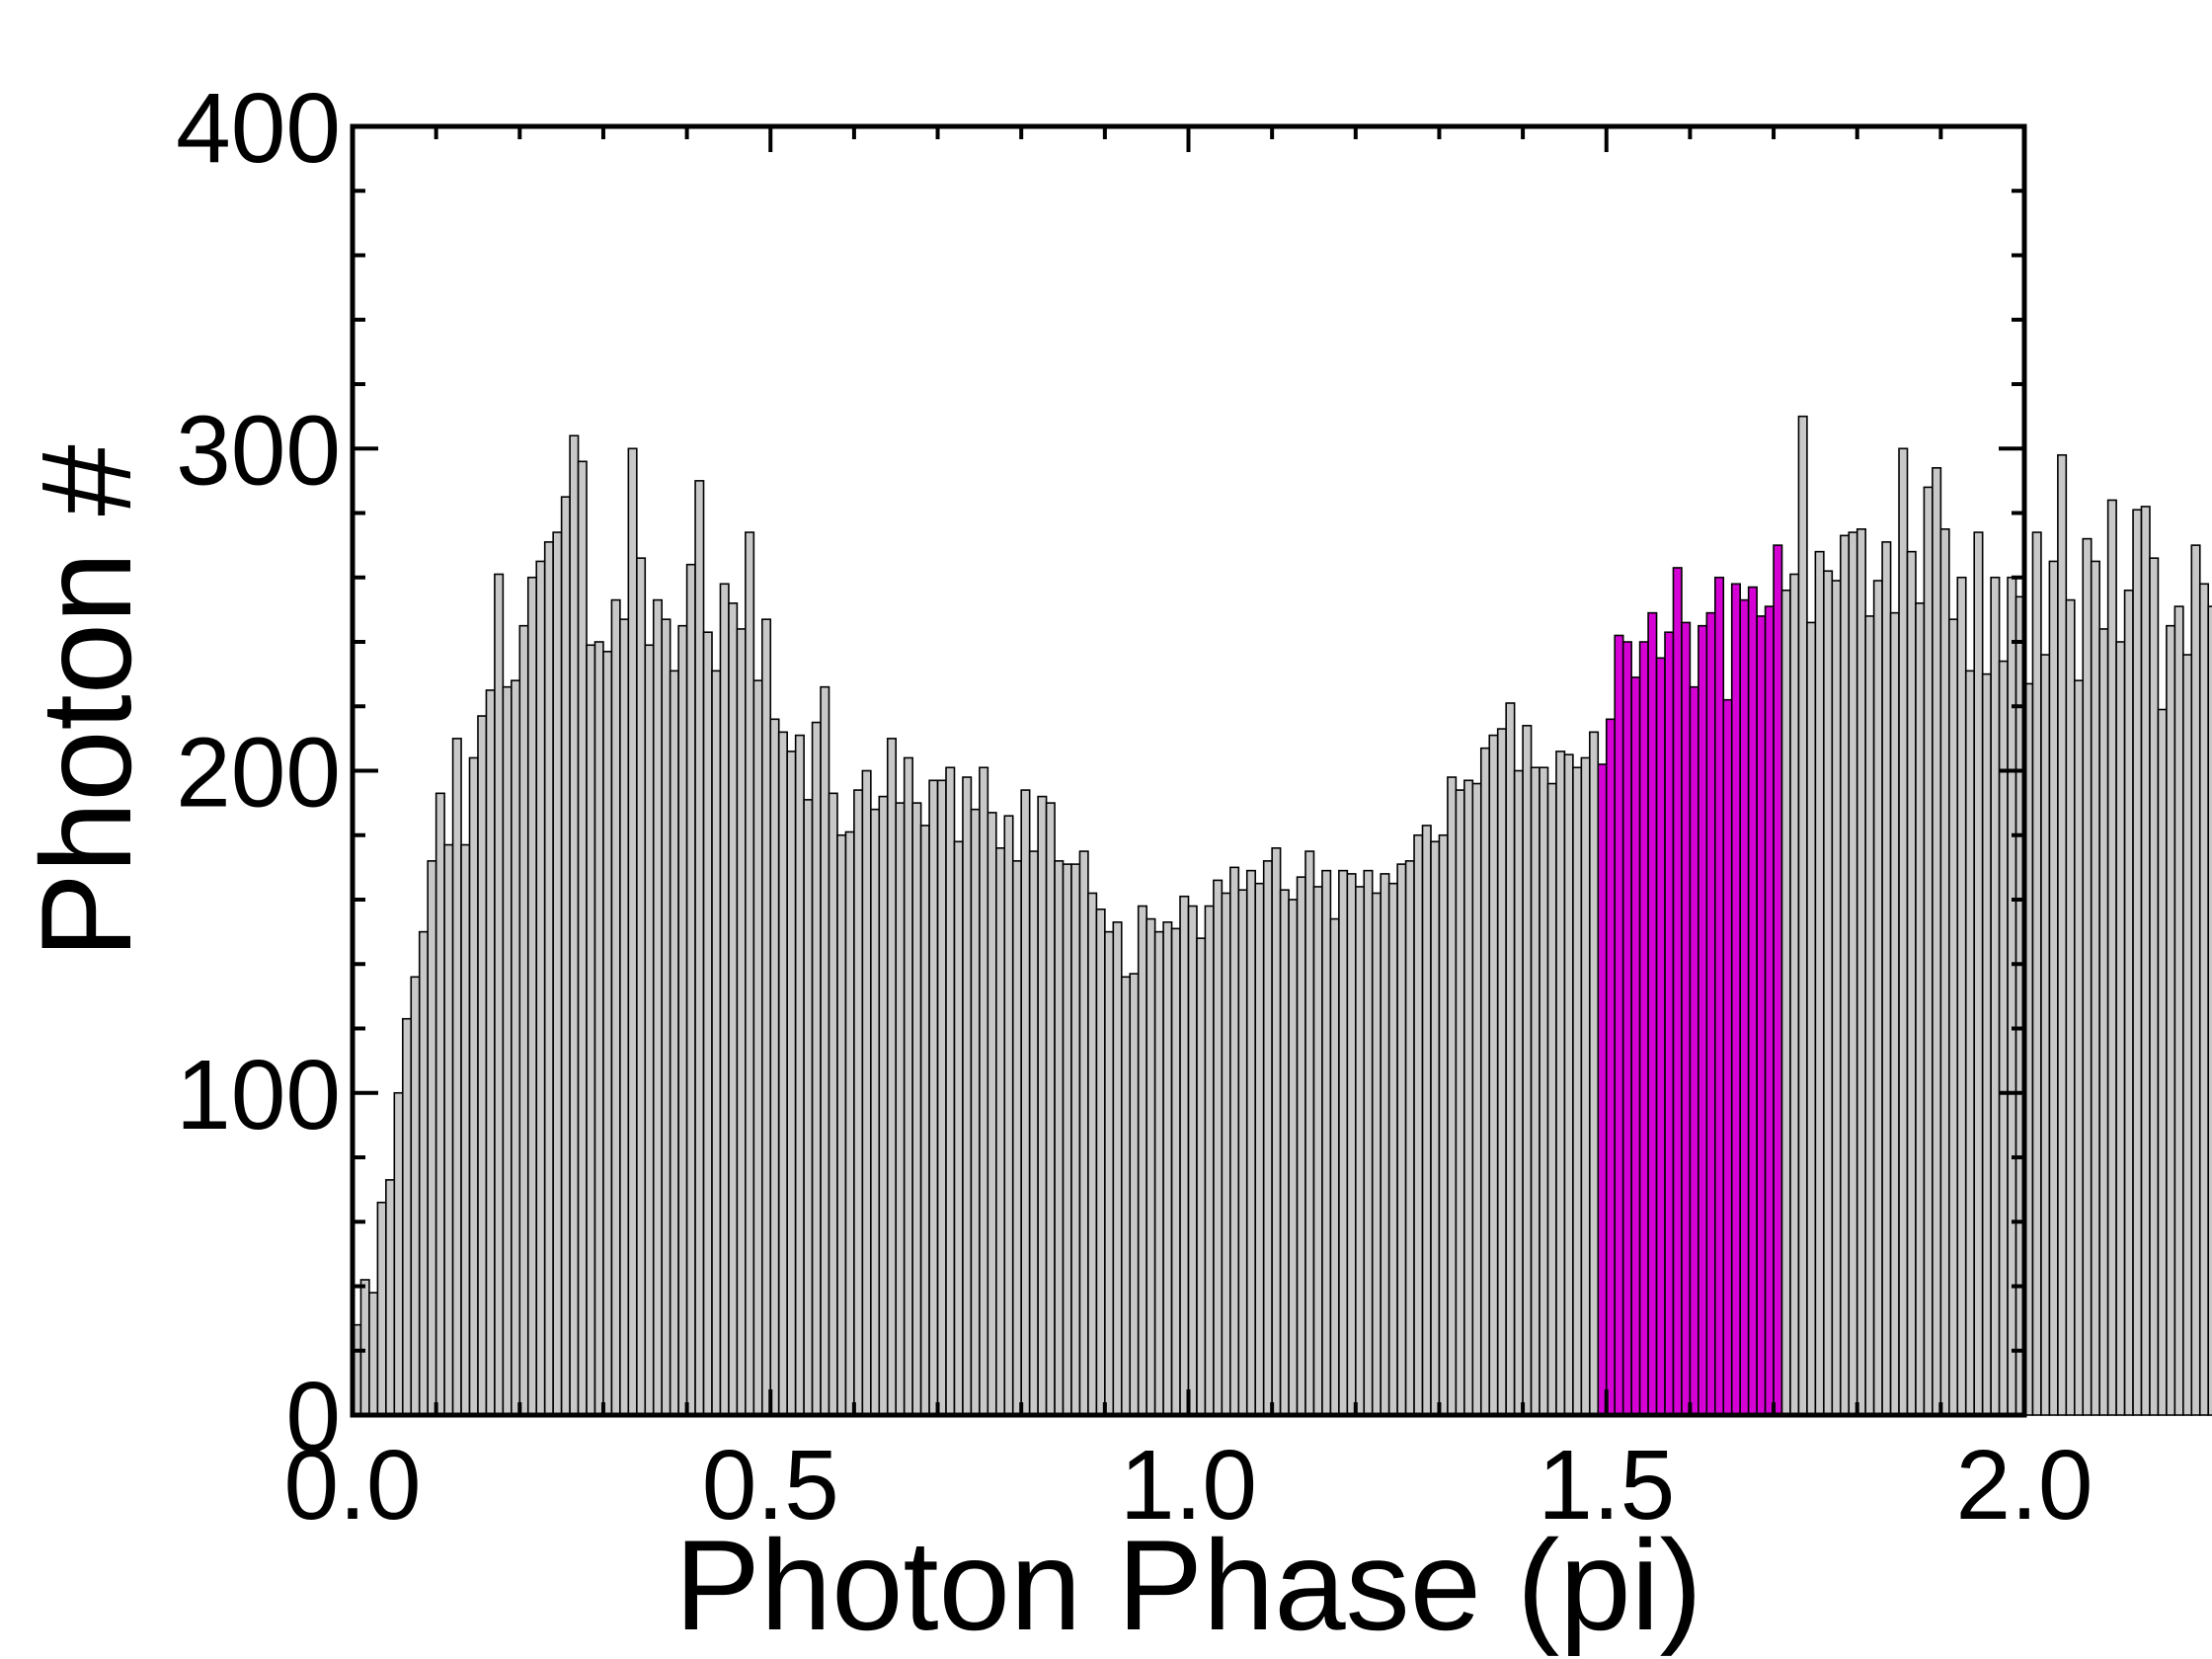 This screenshot has width=2212, height=1659. Describe the element at coordinates (258, 451) in the screenshot. I see `y-tick-label: 300` at that location.